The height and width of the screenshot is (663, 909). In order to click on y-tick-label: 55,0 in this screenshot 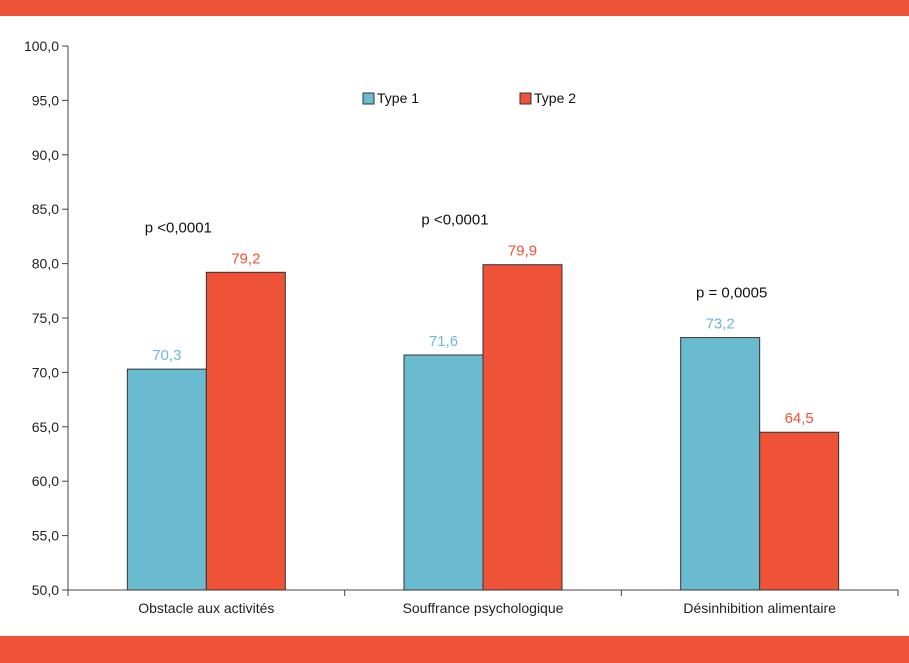, I will do `click(45, 536)`.